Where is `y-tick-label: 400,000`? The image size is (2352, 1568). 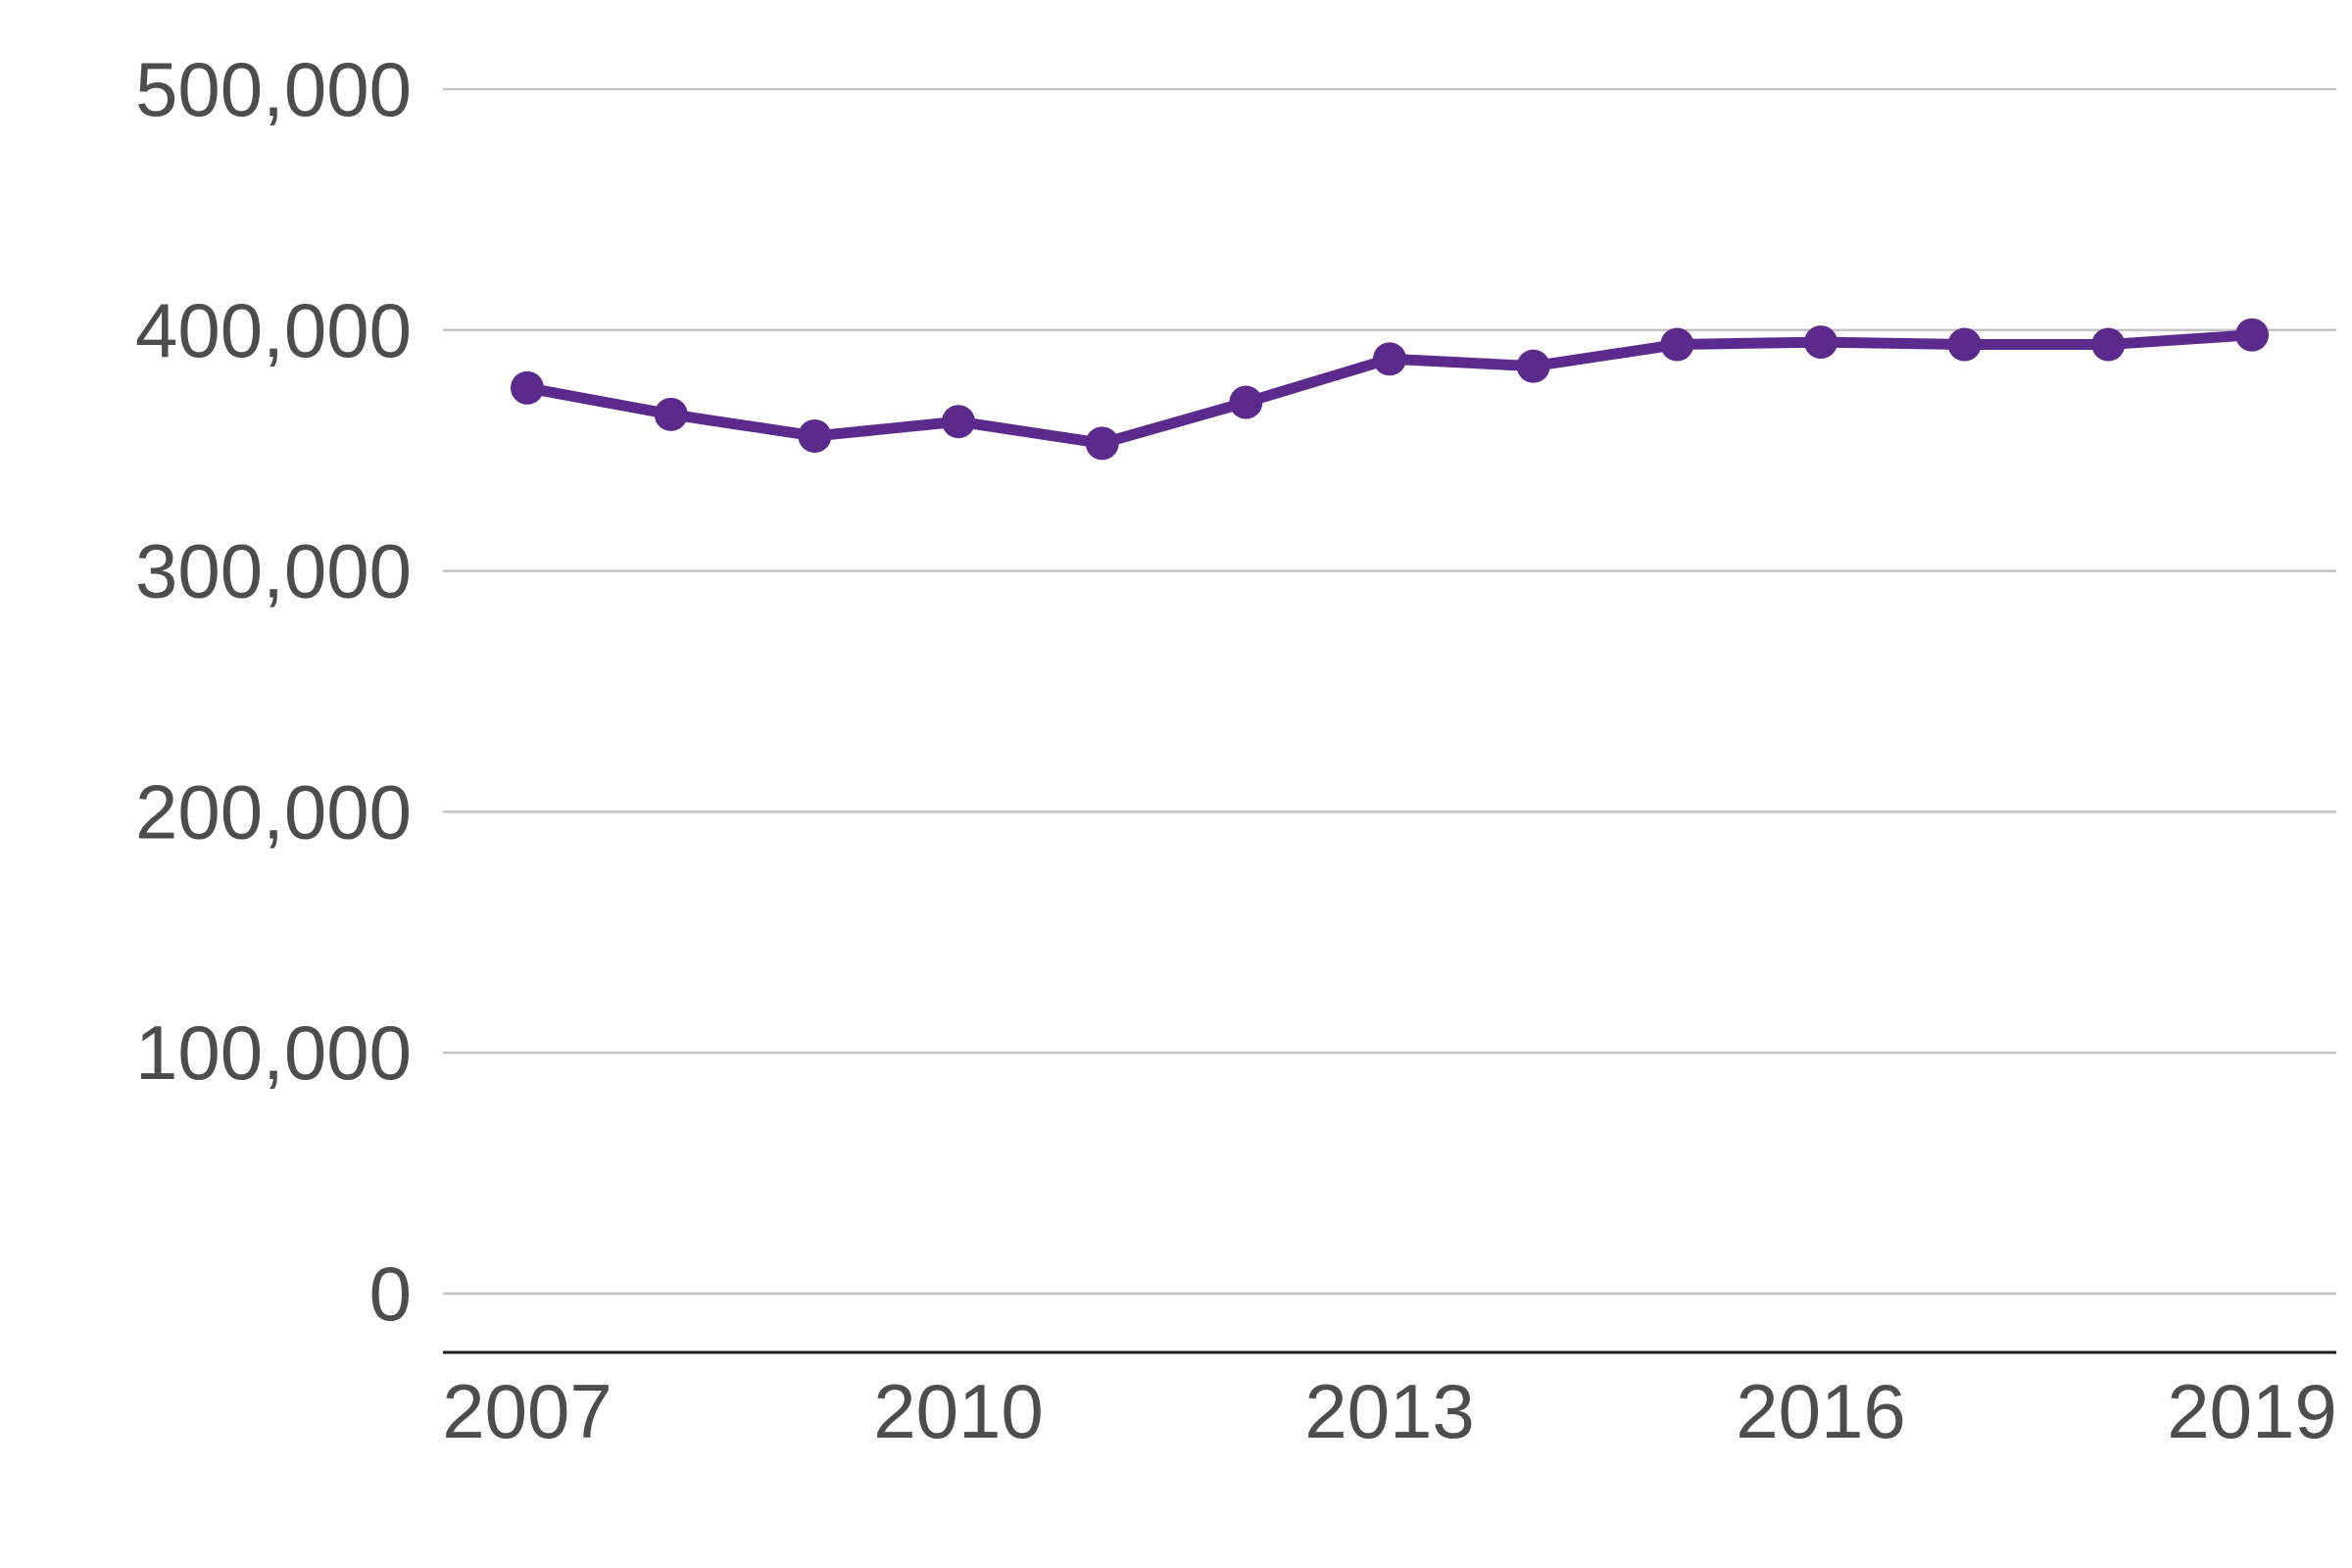
y-tick-label: 400,000 is located at coordinates (273, 330).